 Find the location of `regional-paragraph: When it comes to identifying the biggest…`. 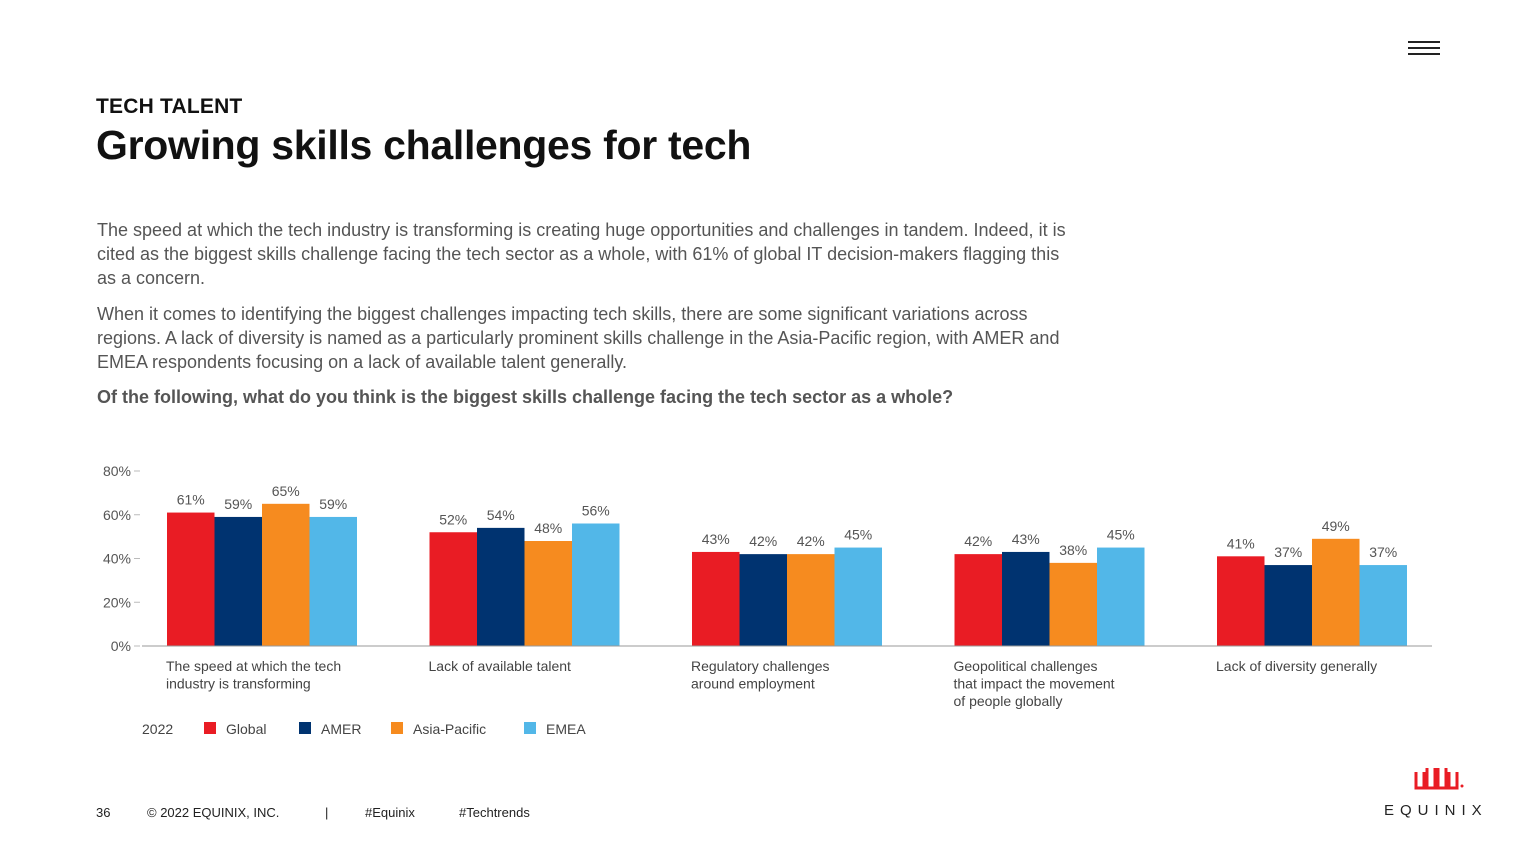

regional-paragraph: When it comes to identifying the biggest… is located at coordinates (578, 338).